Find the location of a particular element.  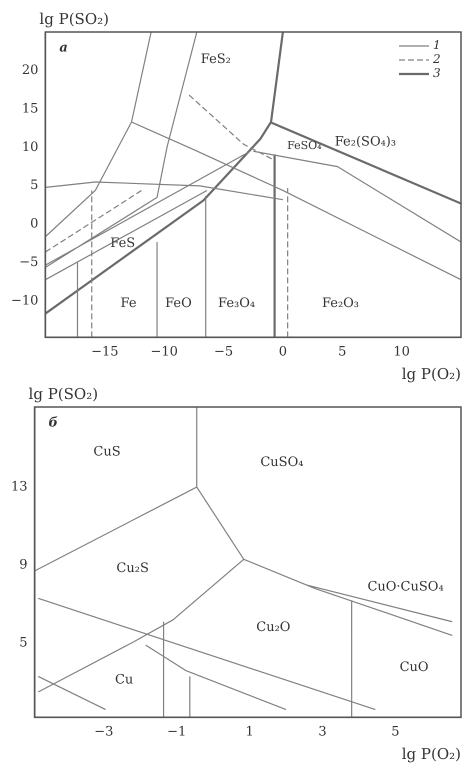

y-tick-label: −10 is located at coordinates (24, 301).